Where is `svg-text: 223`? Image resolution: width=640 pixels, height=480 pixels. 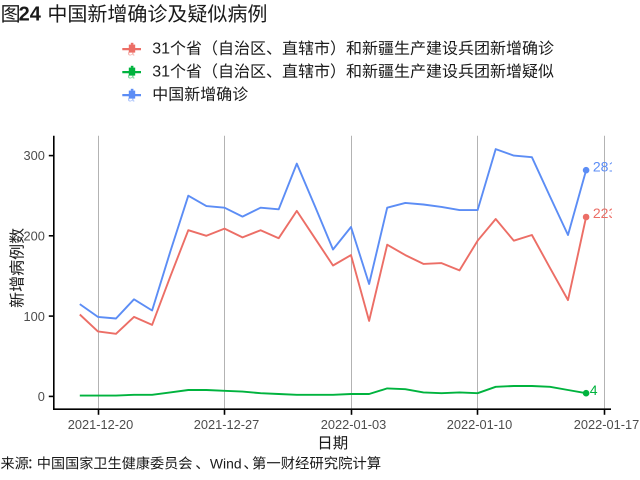 svg-text: 223 is located at coordinates (605, 213).